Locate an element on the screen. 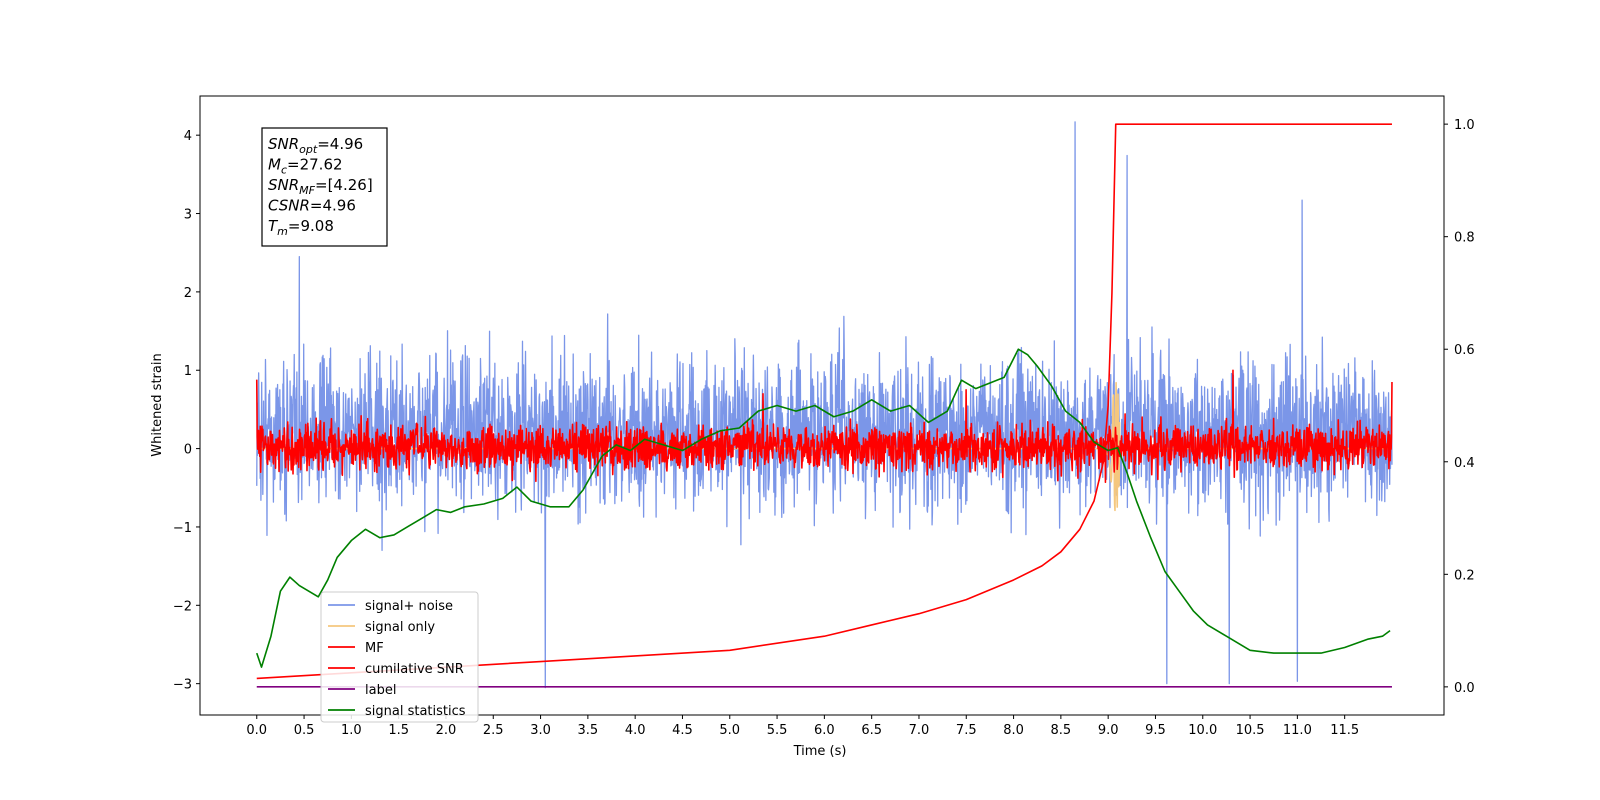  y-axis-label: Whitened strain is located at coordinates (157, 404).